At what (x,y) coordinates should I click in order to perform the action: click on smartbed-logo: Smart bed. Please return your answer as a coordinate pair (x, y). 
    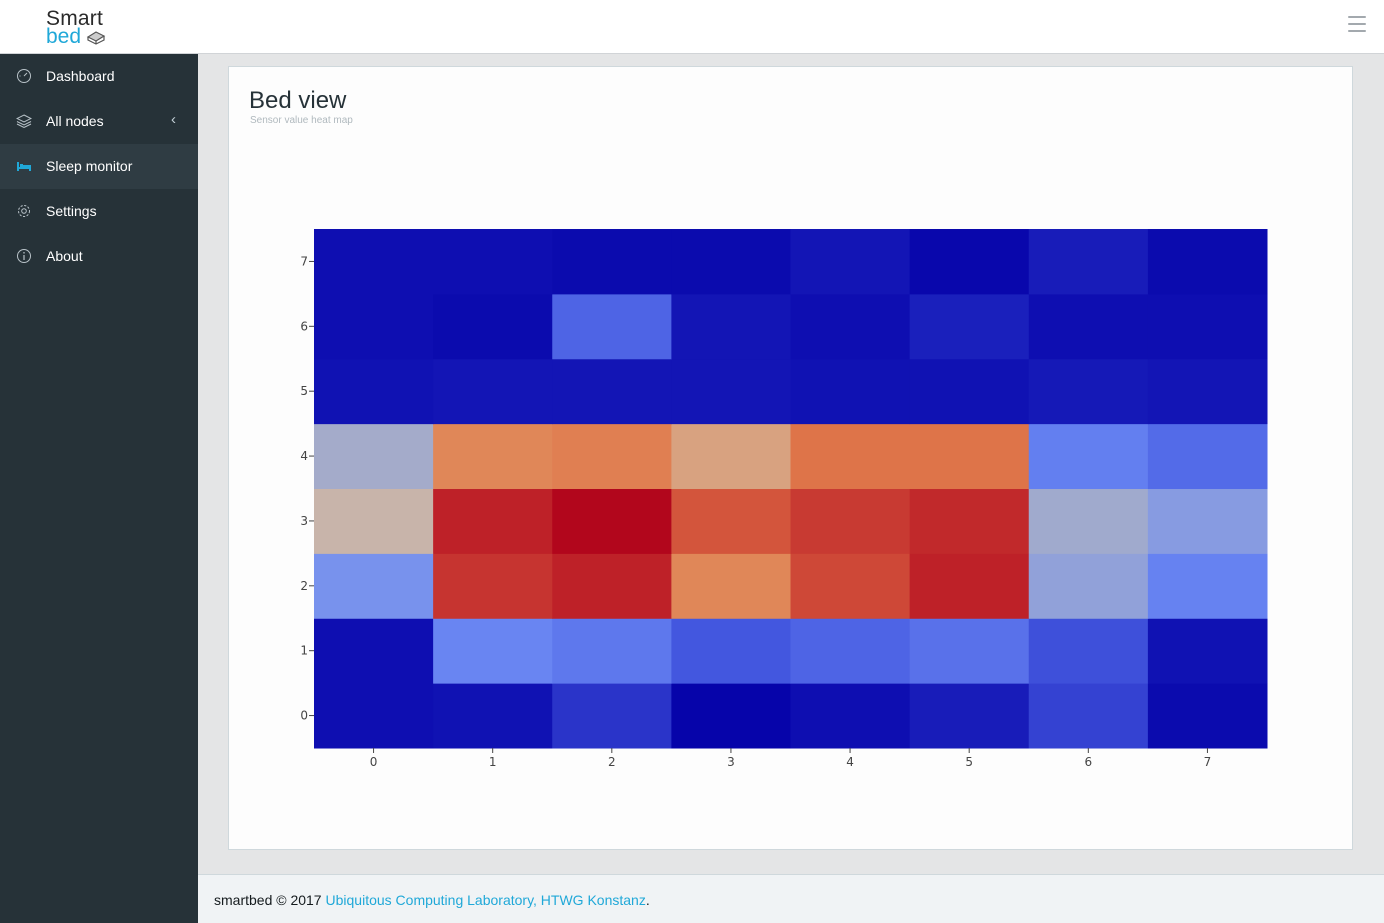
    Looking at the image, I should click on (86, 27).